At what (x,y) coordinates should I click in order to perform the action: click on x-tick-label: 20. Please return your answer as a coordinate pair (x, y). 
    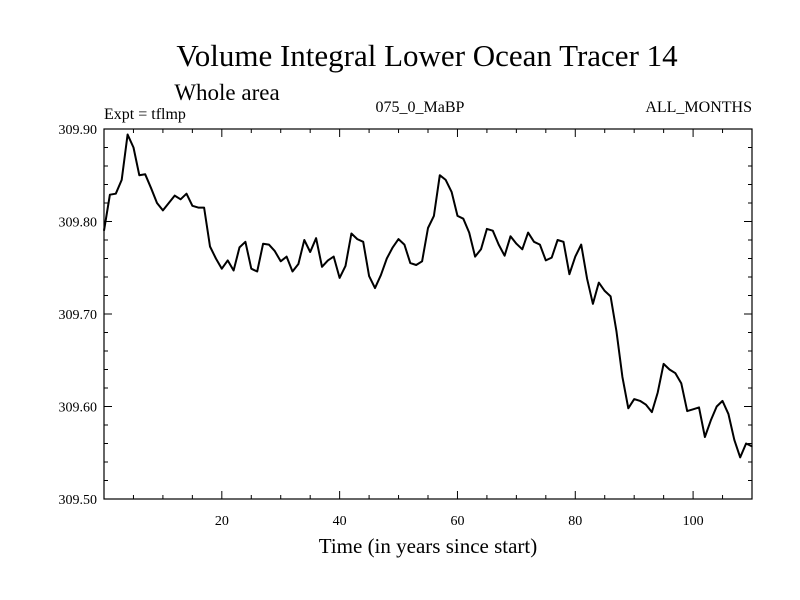
    Looking at the image, I should click on (222, 521).